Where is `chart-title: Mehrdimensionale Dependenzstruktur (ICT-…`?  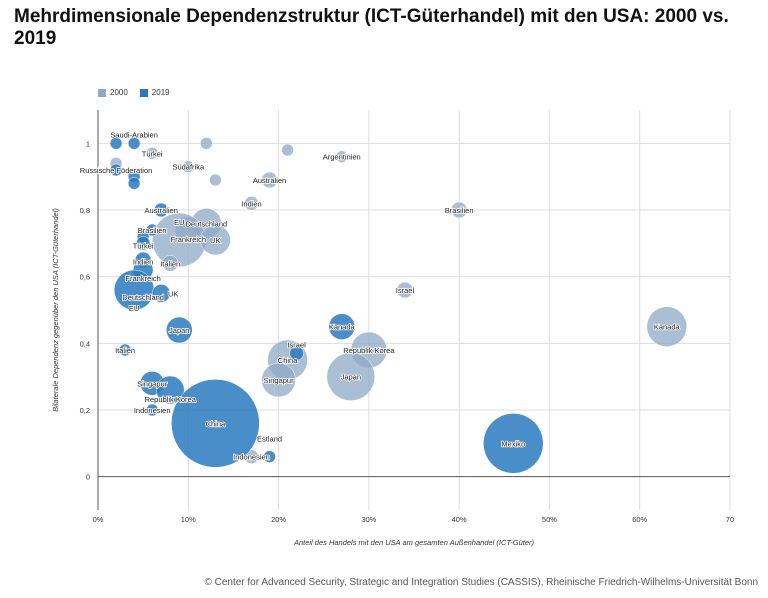 chart-title: Mehrdimensionale Dependenzstruktur (ICT-… is located at coordinates (371, 27).